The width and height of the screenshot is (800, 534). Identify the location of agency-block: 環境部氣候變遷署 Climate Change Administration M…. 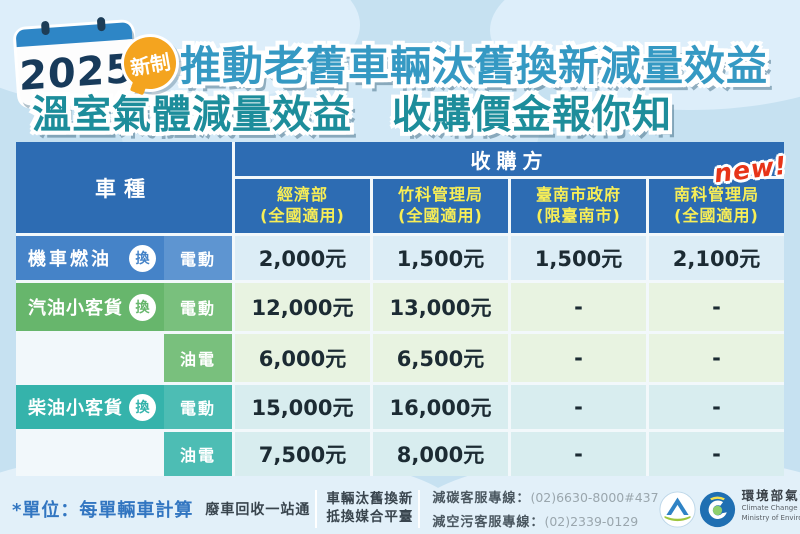
(729, 508).